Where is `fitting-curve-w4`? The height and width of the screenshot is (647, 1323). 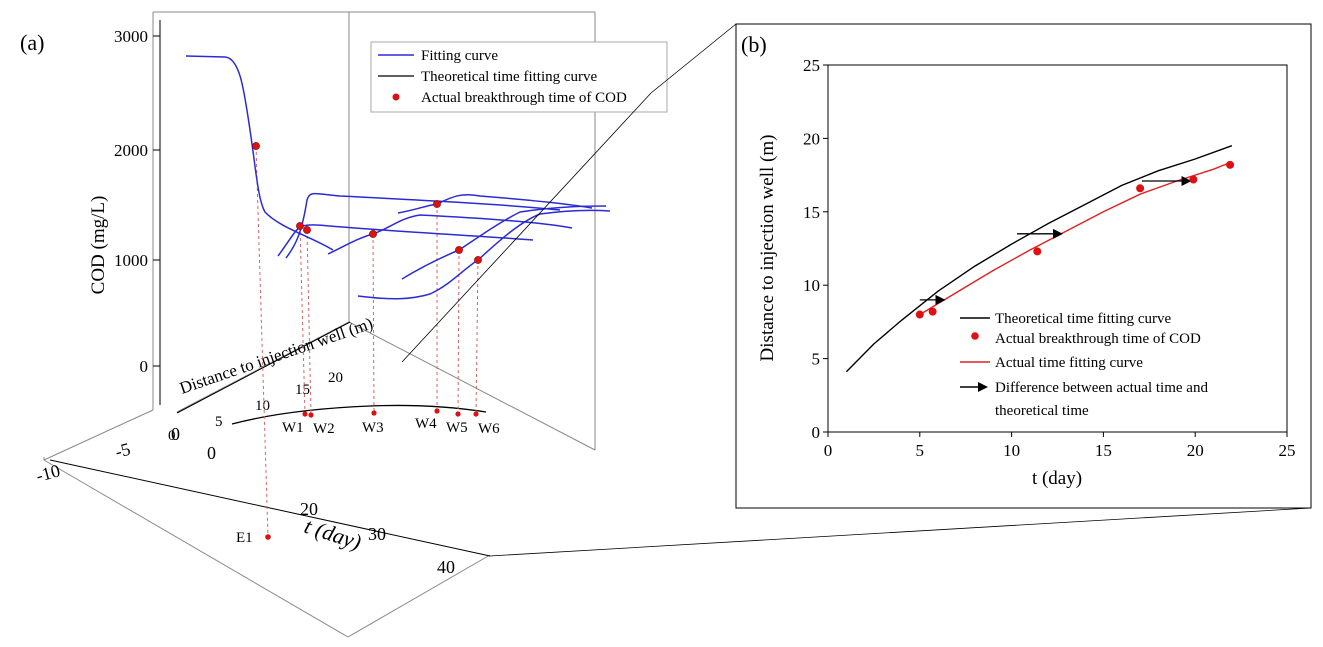 fitting-curve-w4 is located at coordinates (495, 203).